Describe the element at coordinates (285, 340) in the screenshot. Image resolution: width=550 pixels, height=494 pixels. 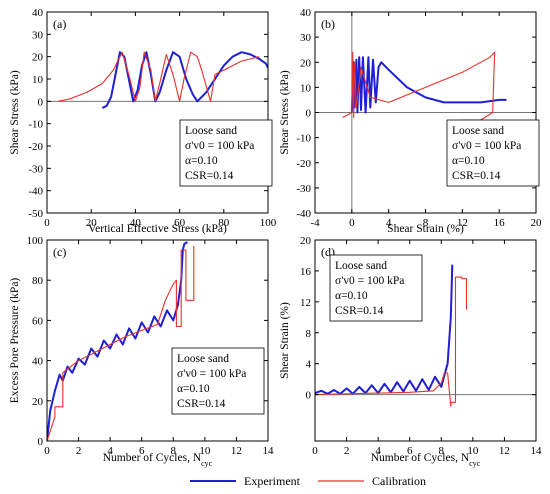
I see `y-axis-label: Shear Strain (%)` at that location.